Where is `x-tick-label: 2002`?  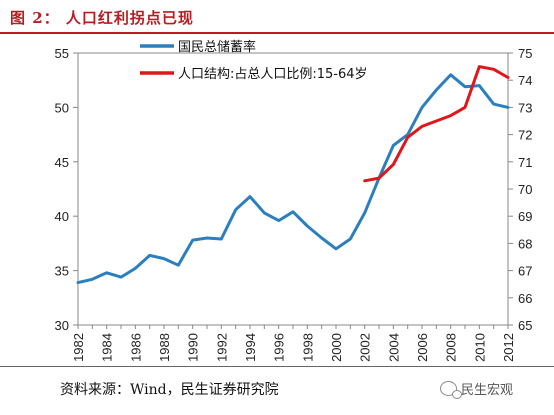
x-tick-label: 2002 is located at coordinates (365, 347).